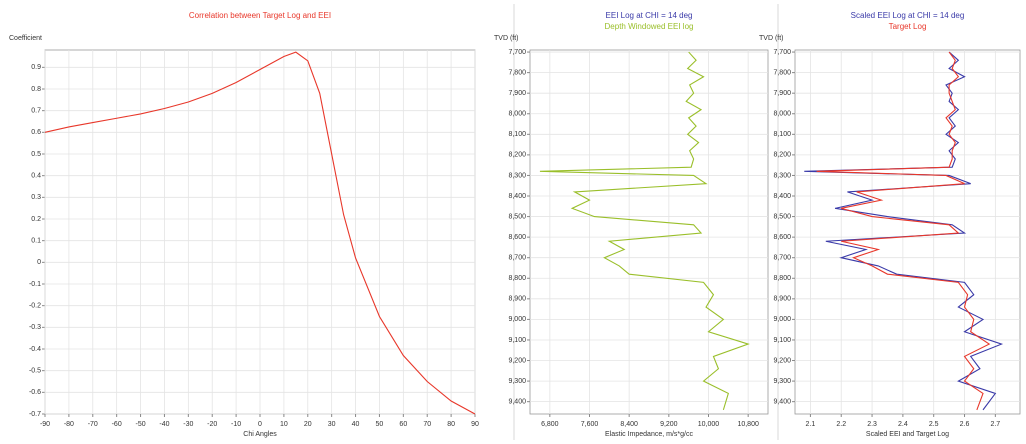  What do you see at coordinates (907, 434) in the screenshot?
I see `x-axis-label: Scaled EEI and Target Log` at bounding box center [907, 434].